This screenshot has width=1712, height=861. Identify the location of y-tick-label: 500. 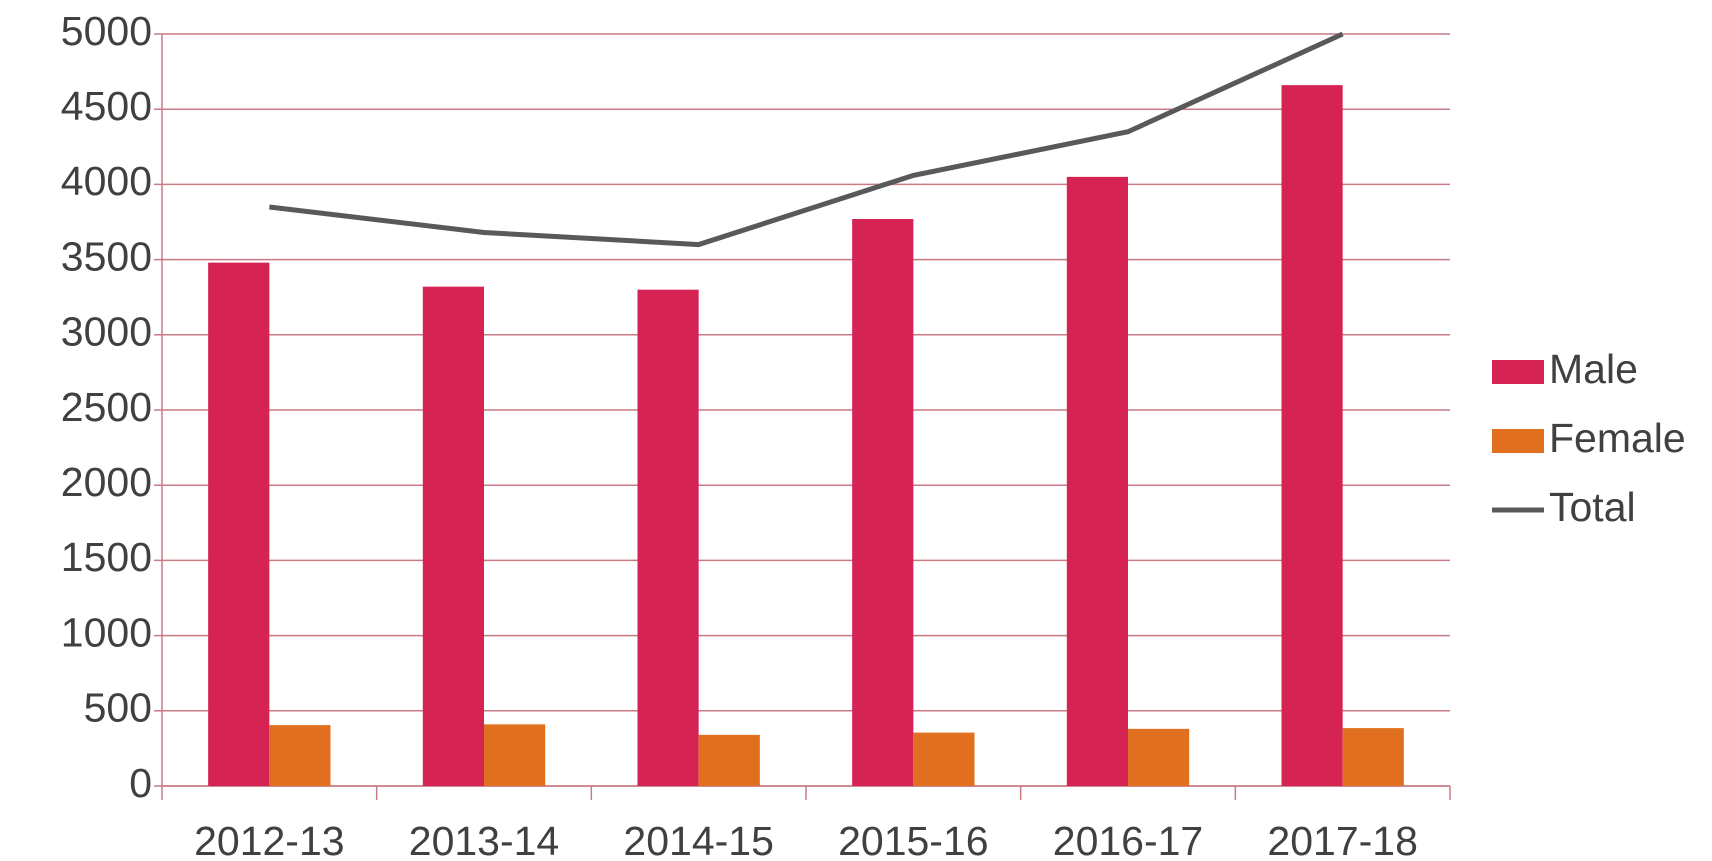
(118, 708).